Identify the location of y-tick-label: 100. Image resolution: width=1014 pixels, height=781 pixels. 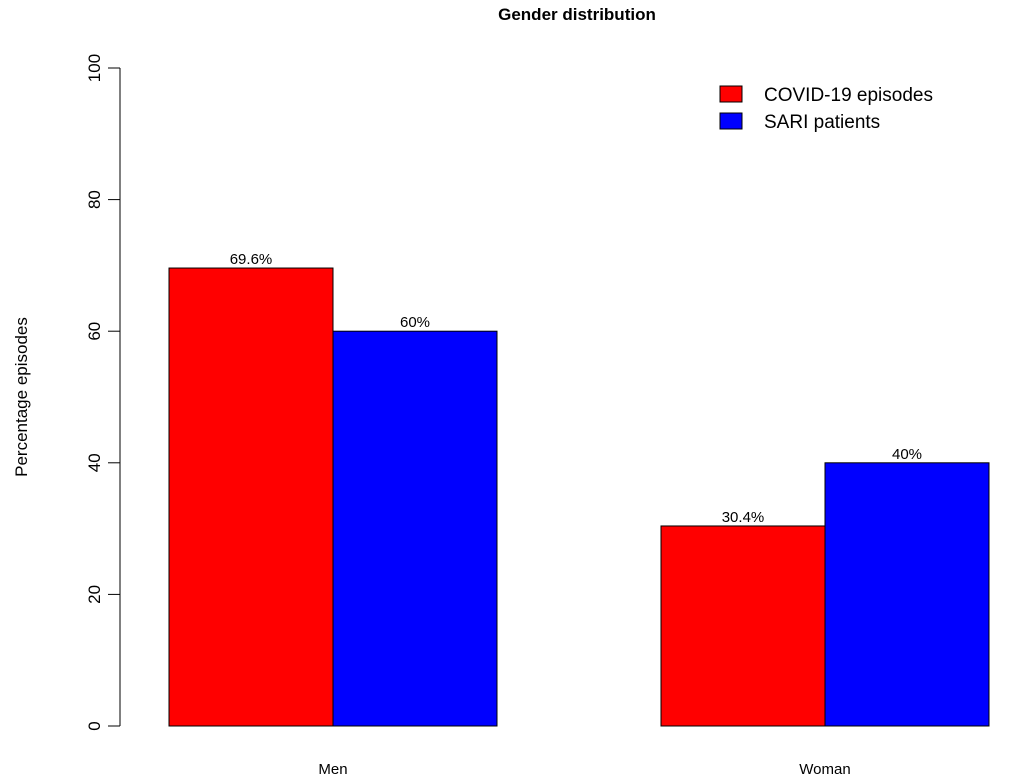
(94, 68).